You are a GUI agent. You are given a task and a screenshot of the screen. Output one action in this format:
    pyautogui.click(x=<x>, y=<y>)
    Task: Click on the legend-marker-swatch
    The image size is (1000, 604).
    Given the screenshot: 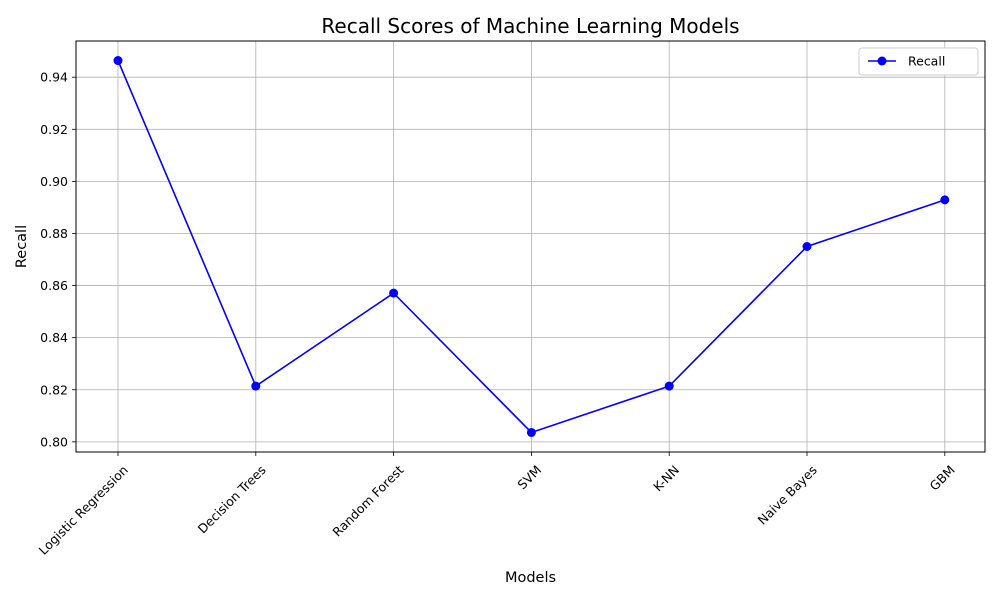 What is the action you would take?
    pyautogui.click(x=882, y=61)
    